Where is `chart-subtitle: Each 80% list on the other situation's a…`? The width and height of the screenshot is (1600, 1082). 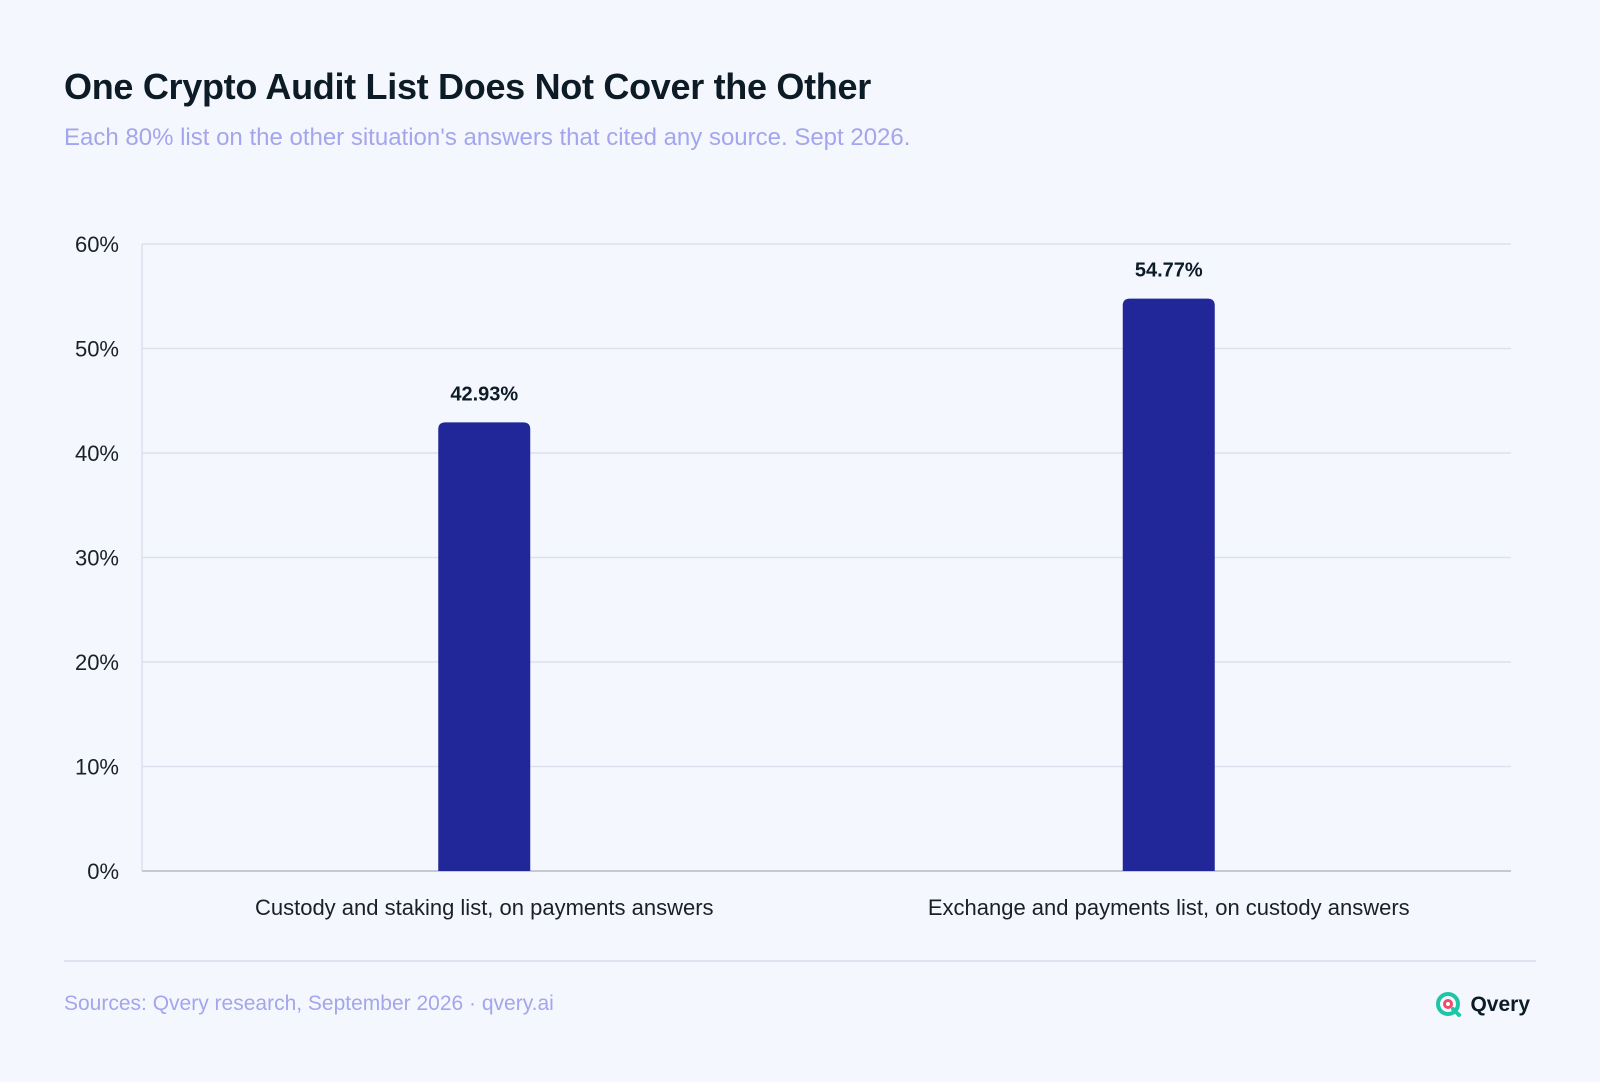
chart-subtitle: Each 80% list on the other situation's a… is located at coordinates (487, 137).